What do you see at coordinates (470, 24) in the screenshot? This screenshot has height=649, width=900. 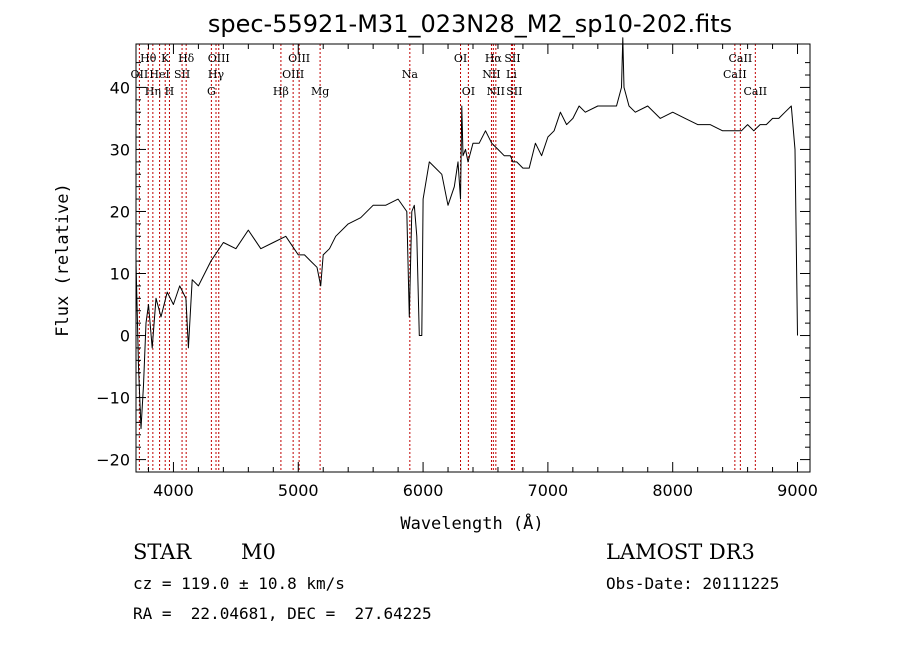 I see `chart-title: spec-55921-M31_023N28_M2_sp10-202.fits` at bounding box center [470, 24].